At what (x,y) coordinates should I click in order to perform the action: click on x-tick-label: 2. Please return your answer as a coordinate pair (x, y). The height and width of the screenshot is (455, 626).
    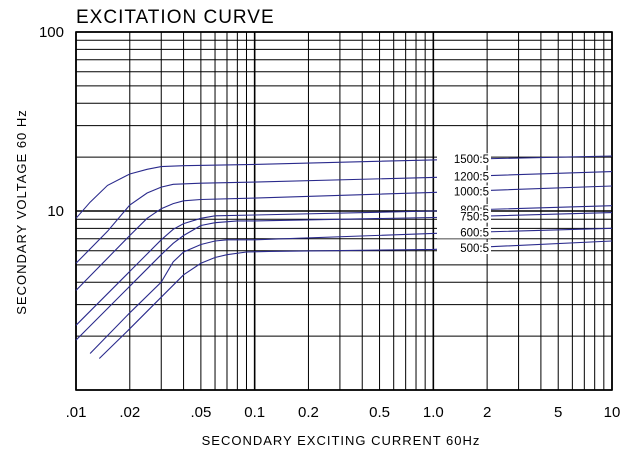
    Looking at the image, I should click on (487, 412).